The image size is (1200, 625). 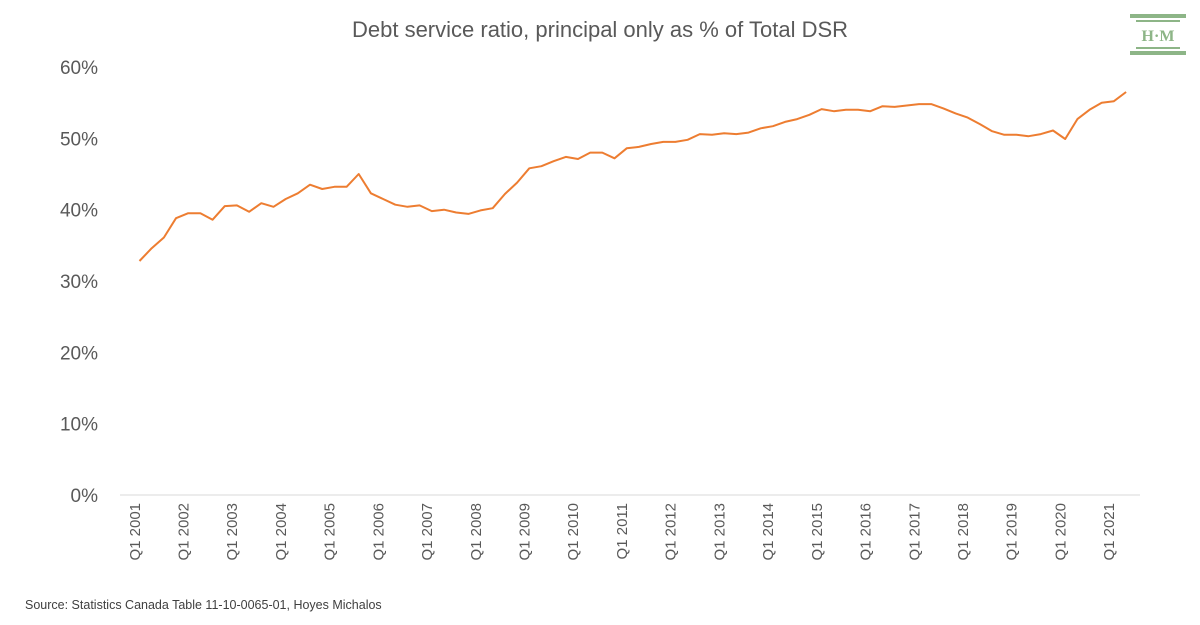 What do you see at coordinates (866, 532) in the screenshot?
I see `x-tick-label: Q1 2016` at bounding box center [866, 532].